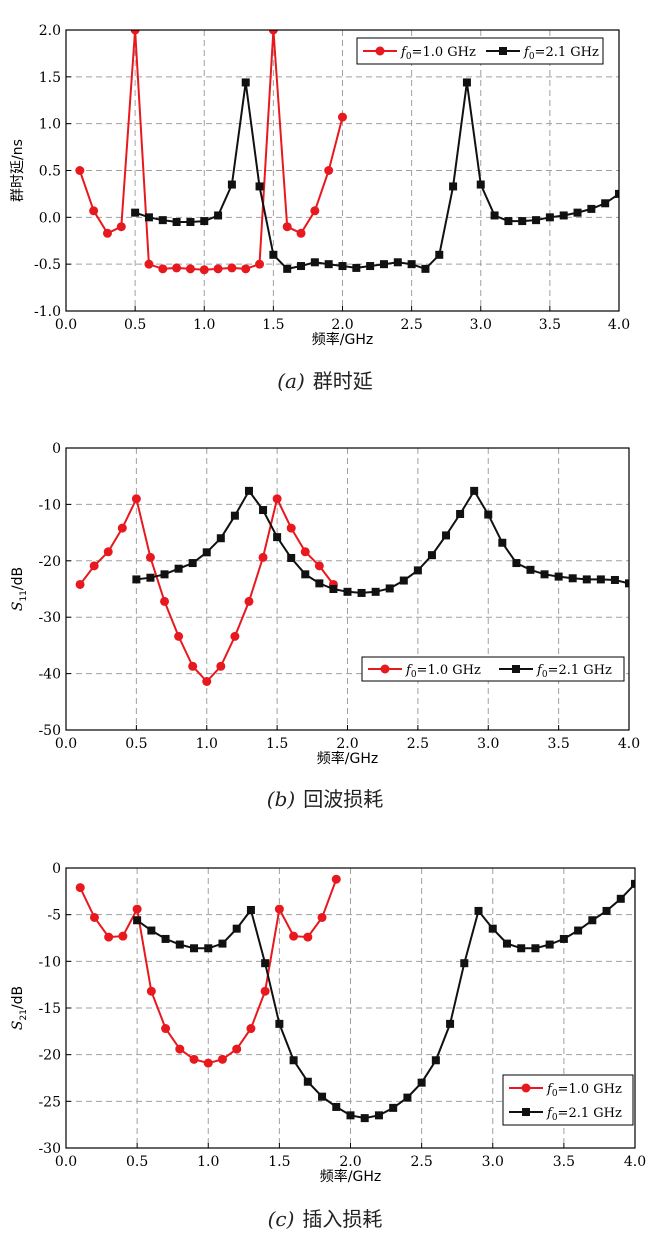 This screenshot has height=1255, width=650. I want to click on series-line, so click(376, 176).